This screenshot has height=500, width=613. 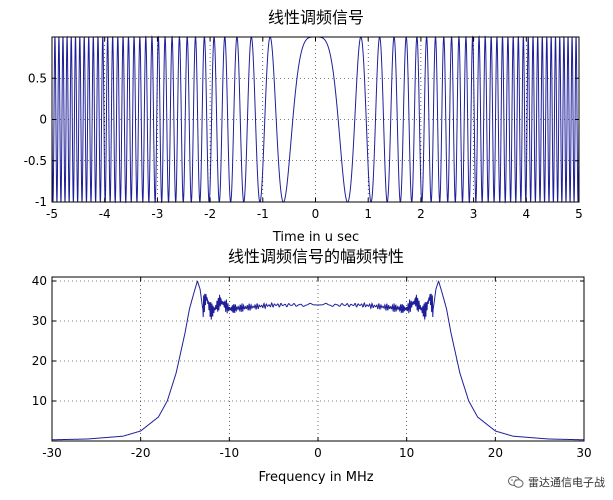 I want to click on chart-2-x-tick-label: 10, so click(x=406, y=453).